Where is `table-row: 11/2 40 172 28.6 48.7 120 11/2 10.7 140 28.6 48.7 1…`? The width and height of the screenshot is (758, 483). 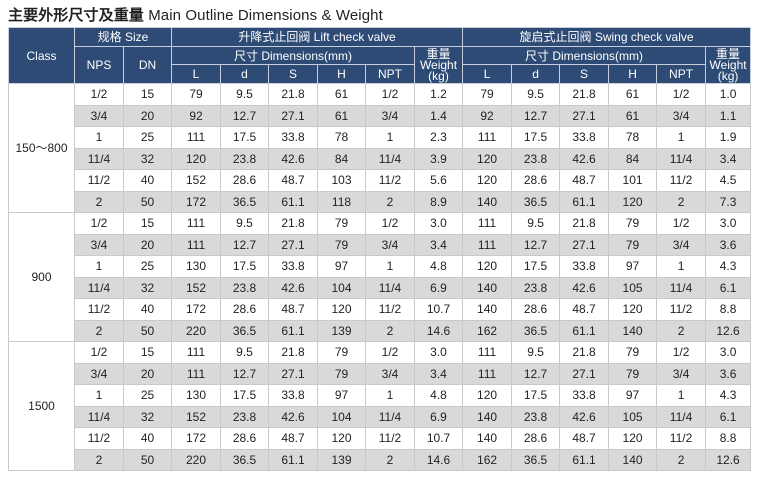
table-row: 11/2 40 172 28.6 48.7 120 11/2 10.7 140 28.6 48.7 1… is located at coordinates (380, 309).